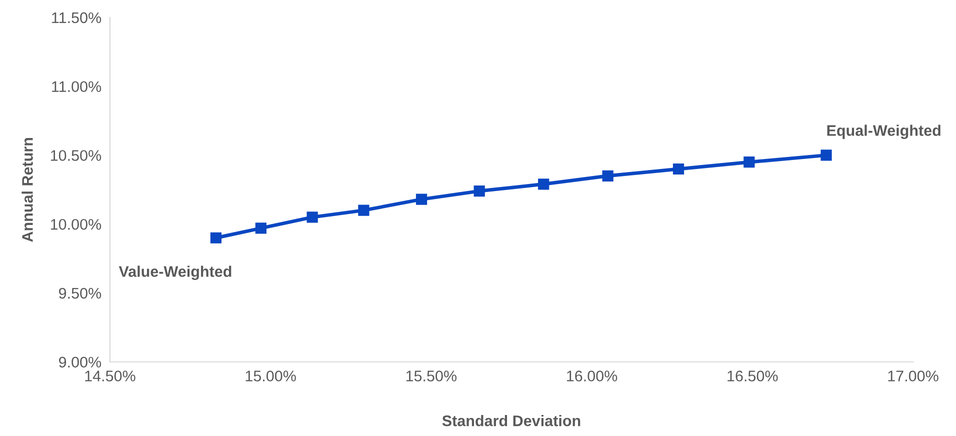  What do you see at coordinates (27, 190) in the screenshot?
I see `y-axis-title: Annual Return` at bounding box center [27, 190].